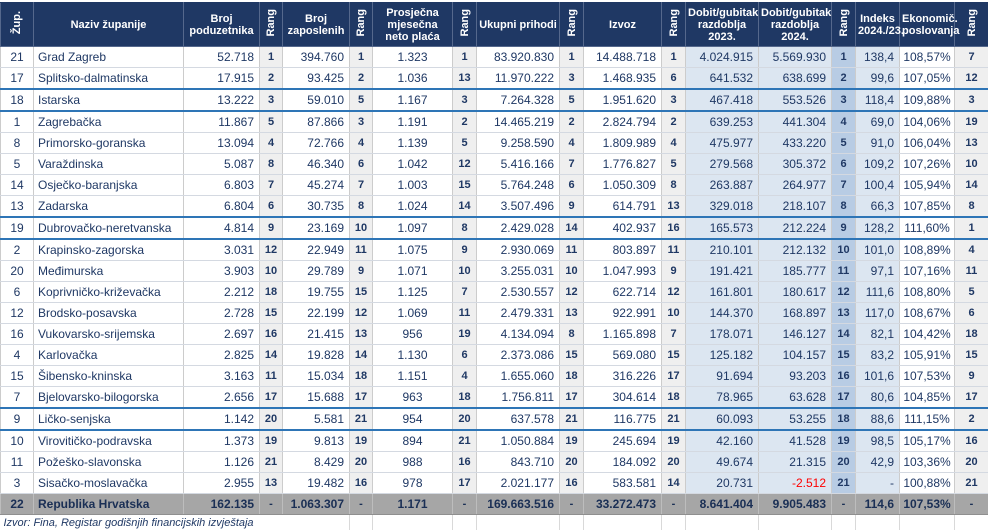  What do you see at coordinates (674, 143) in the screenshot?
I see `cell-rang-izvoza: 4` at bounding box center [674, 143].